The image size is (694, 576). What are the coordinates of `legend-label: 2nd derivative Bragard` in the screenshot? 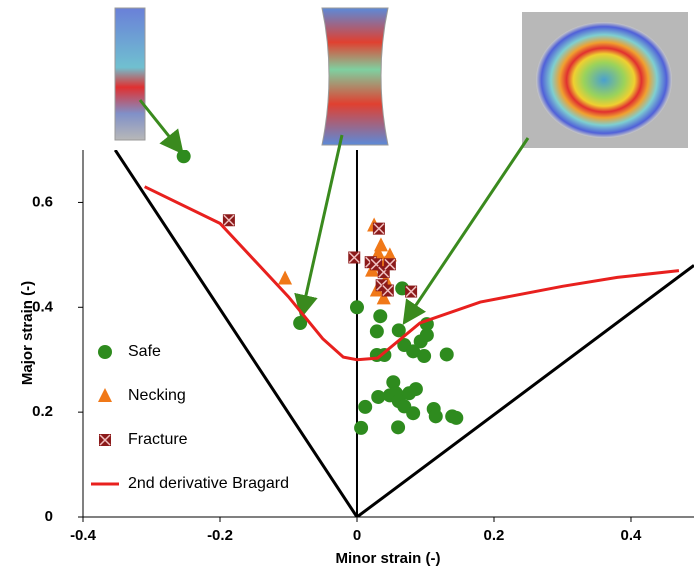 It's located at (208, 483).